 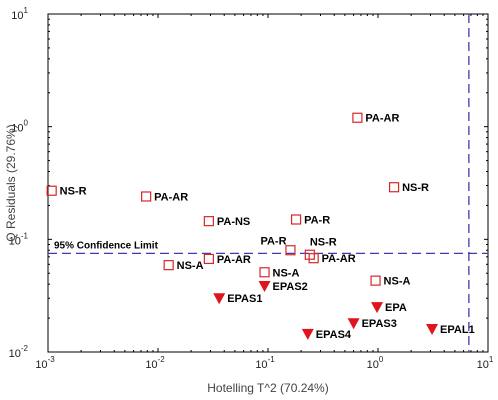 What do you see at coordinates (19, 127) in the screenshot?
I see `y-tick-label: 10⁰` at bounding box center [19, 127].